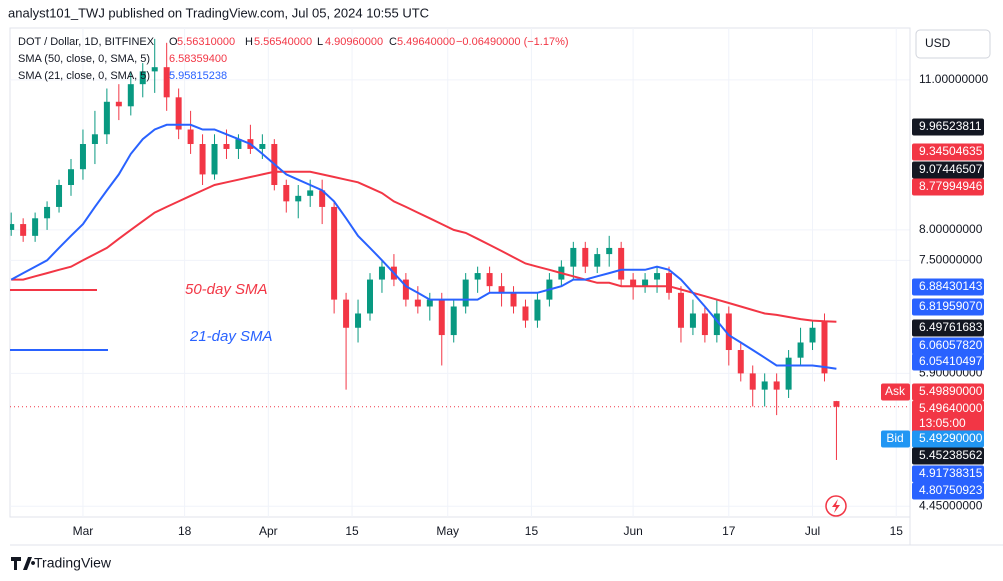 This screenshot has width=1003, height=581. What do you see at coordinates (836, 506) in the screenshot?
I see `alert-bolt` at bounding box center [836, 506].